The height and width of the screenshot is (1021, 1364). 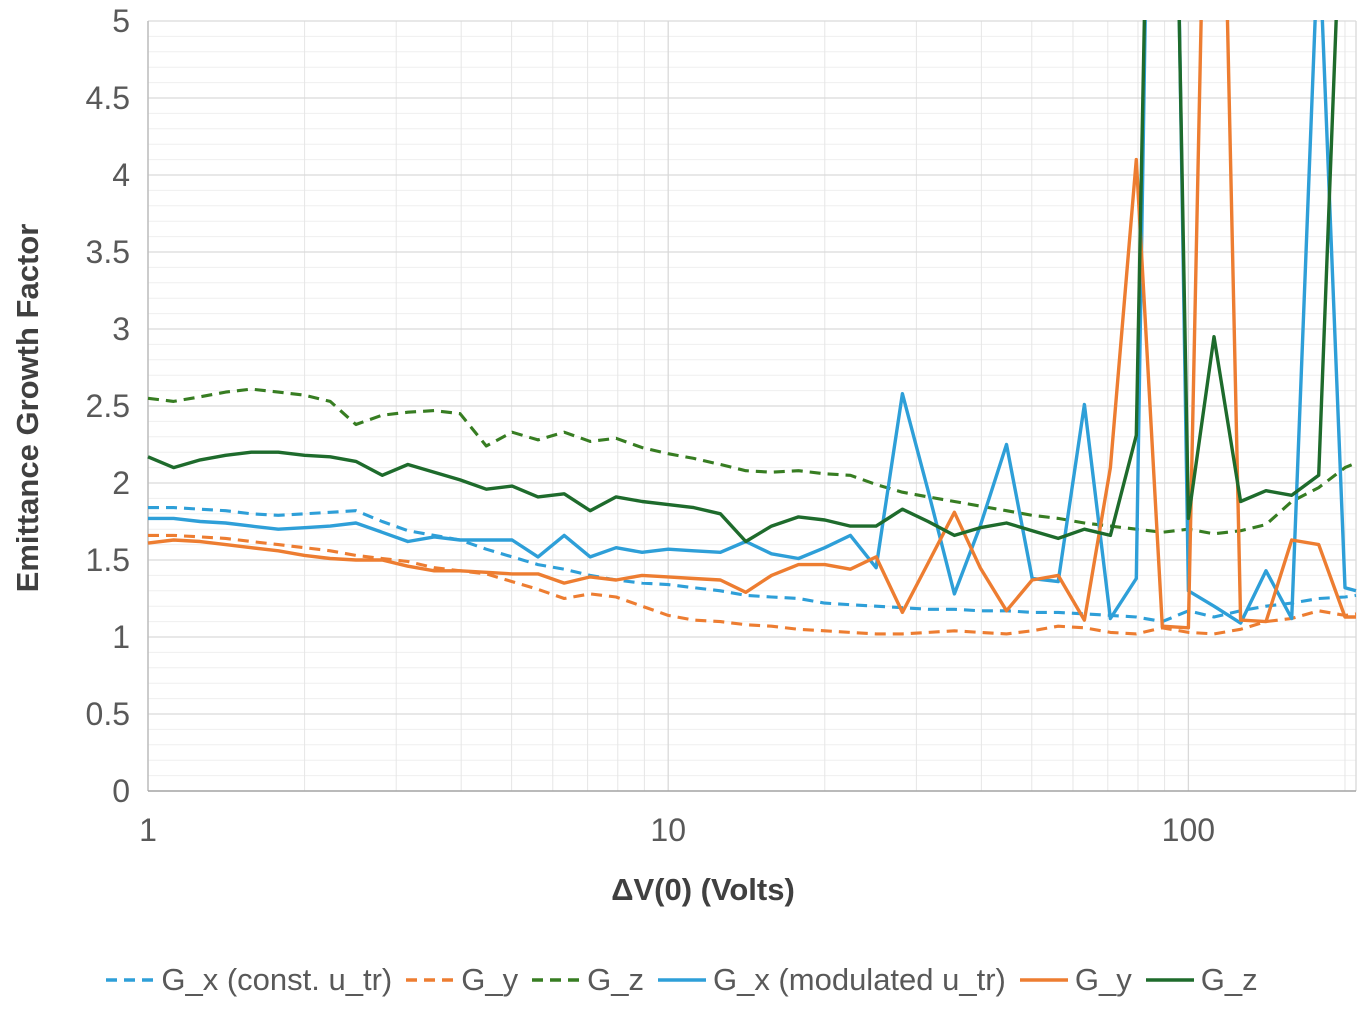 I want to click on y-tick-label: 4, so click(x=121, y=175).